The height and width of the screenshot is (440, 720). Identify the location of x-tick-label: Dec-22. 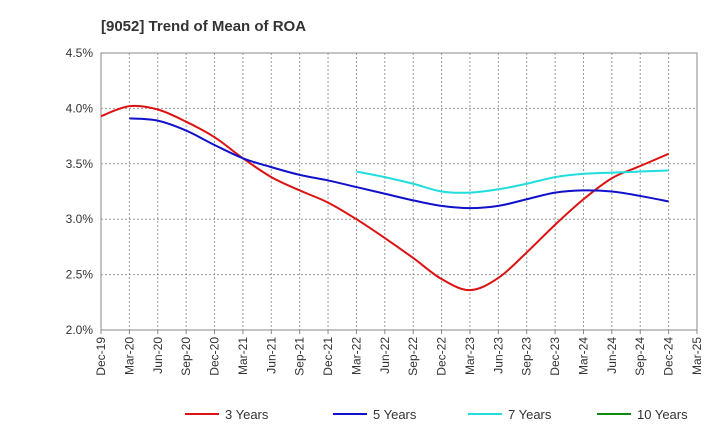
(442, 356).